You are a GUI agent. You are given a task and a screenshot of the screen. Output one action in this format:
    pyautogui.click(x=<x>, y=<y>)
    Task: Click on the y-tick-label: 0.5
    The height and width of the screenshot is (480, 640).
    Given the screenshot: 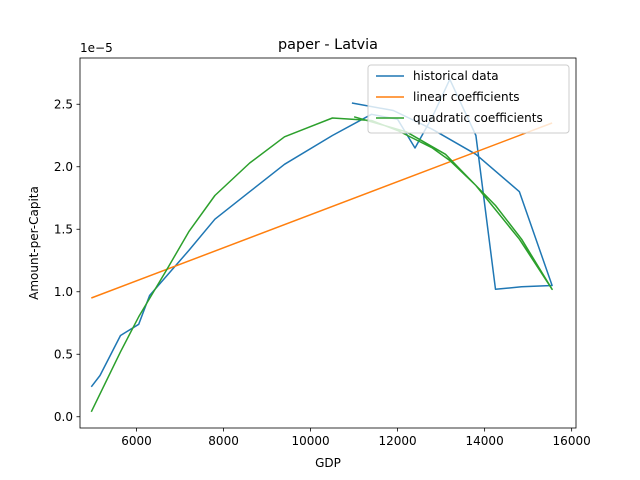 What is the action you would take?
    pyautogui.click(x=63, y=355)
    